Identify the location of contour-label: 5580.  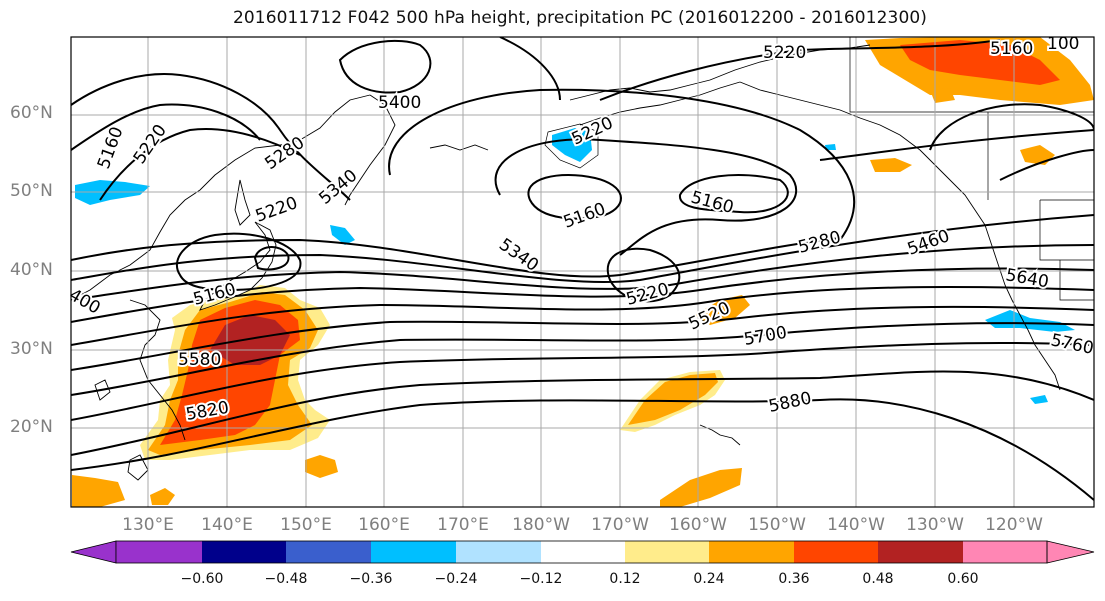
(199, 360).